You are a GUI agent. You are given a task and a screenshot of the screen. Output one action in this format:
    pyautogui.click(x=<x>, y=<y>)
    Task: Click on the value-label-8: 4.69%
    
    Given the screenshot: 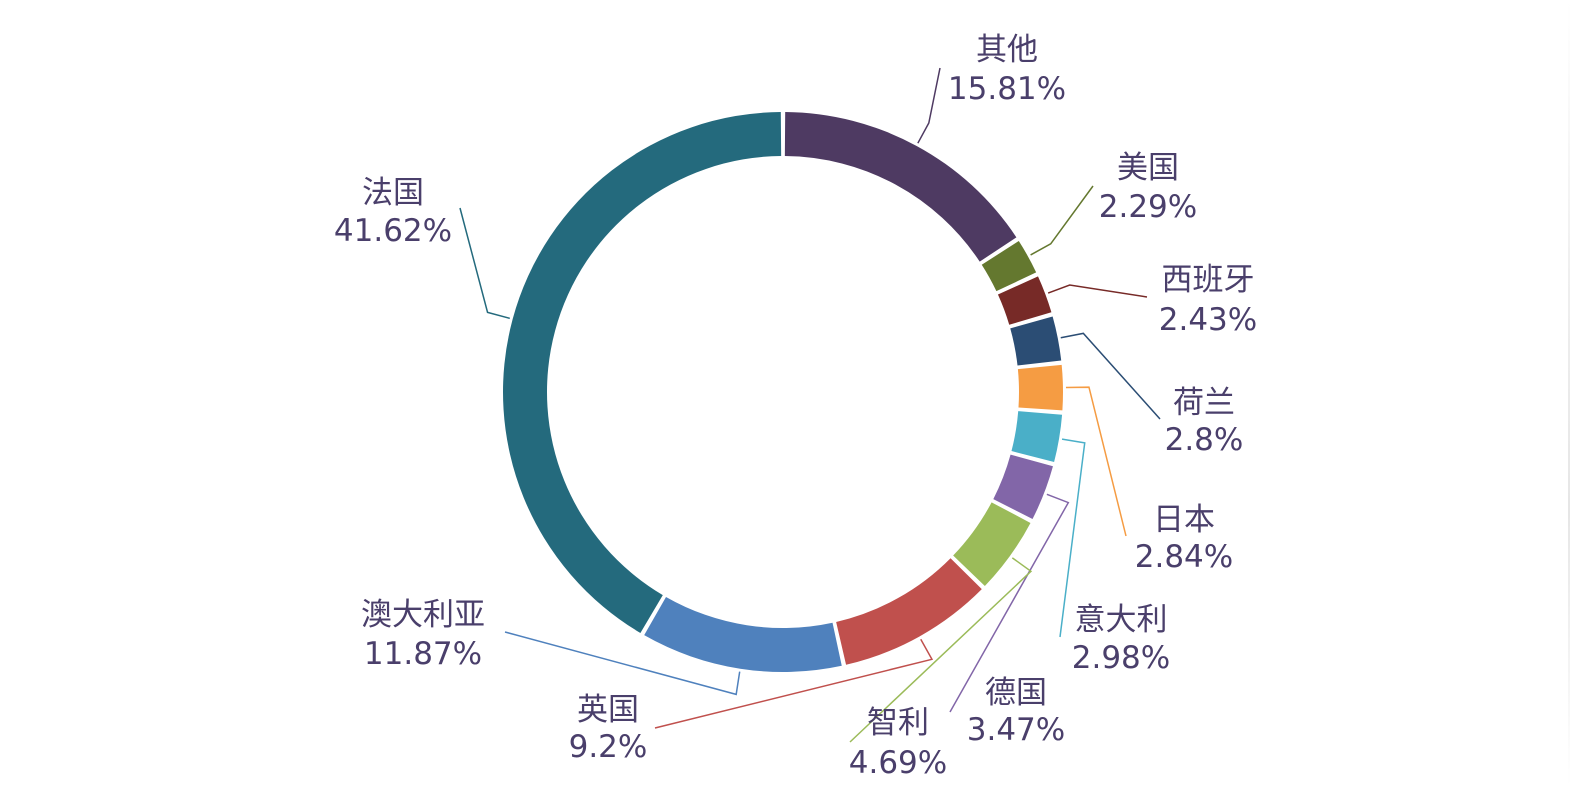 What is the action you would take?
    pyautogui.click(x=898, y=763)
    